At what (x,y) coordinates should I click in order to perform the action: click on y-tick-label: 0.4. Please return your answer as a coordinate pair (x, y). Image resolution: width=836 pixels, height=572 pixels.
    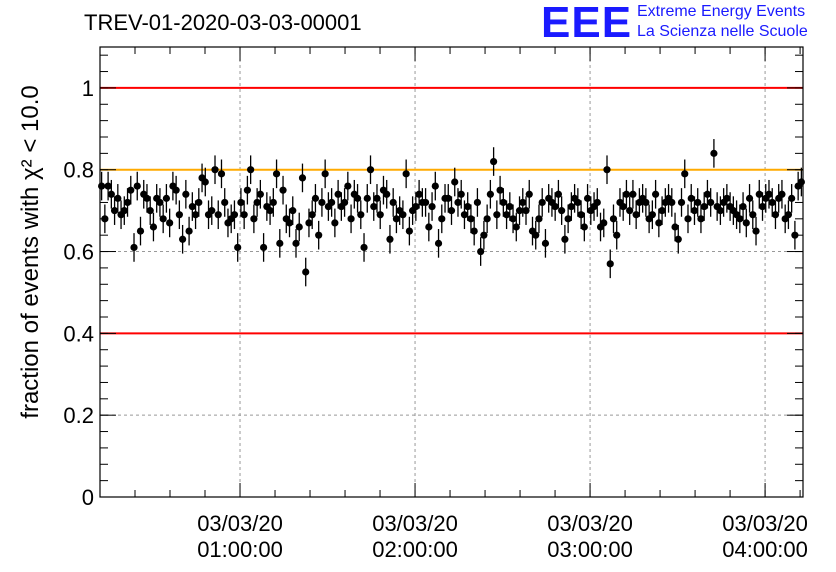
    Looking at the image, I should click on (78, 333).